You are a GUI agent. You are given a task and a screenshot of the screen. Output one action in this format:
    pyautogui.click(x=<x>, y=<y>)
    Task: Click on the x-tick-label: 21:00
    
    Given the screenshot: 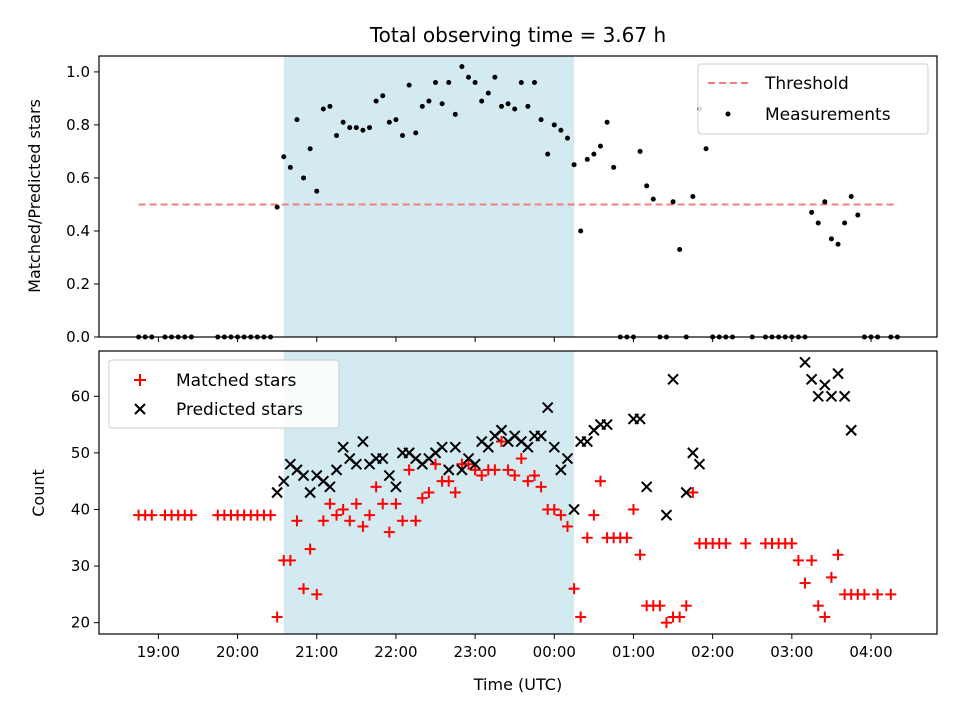 What is the action you would take?
    pyautogui.click(x=316, y=652)
    